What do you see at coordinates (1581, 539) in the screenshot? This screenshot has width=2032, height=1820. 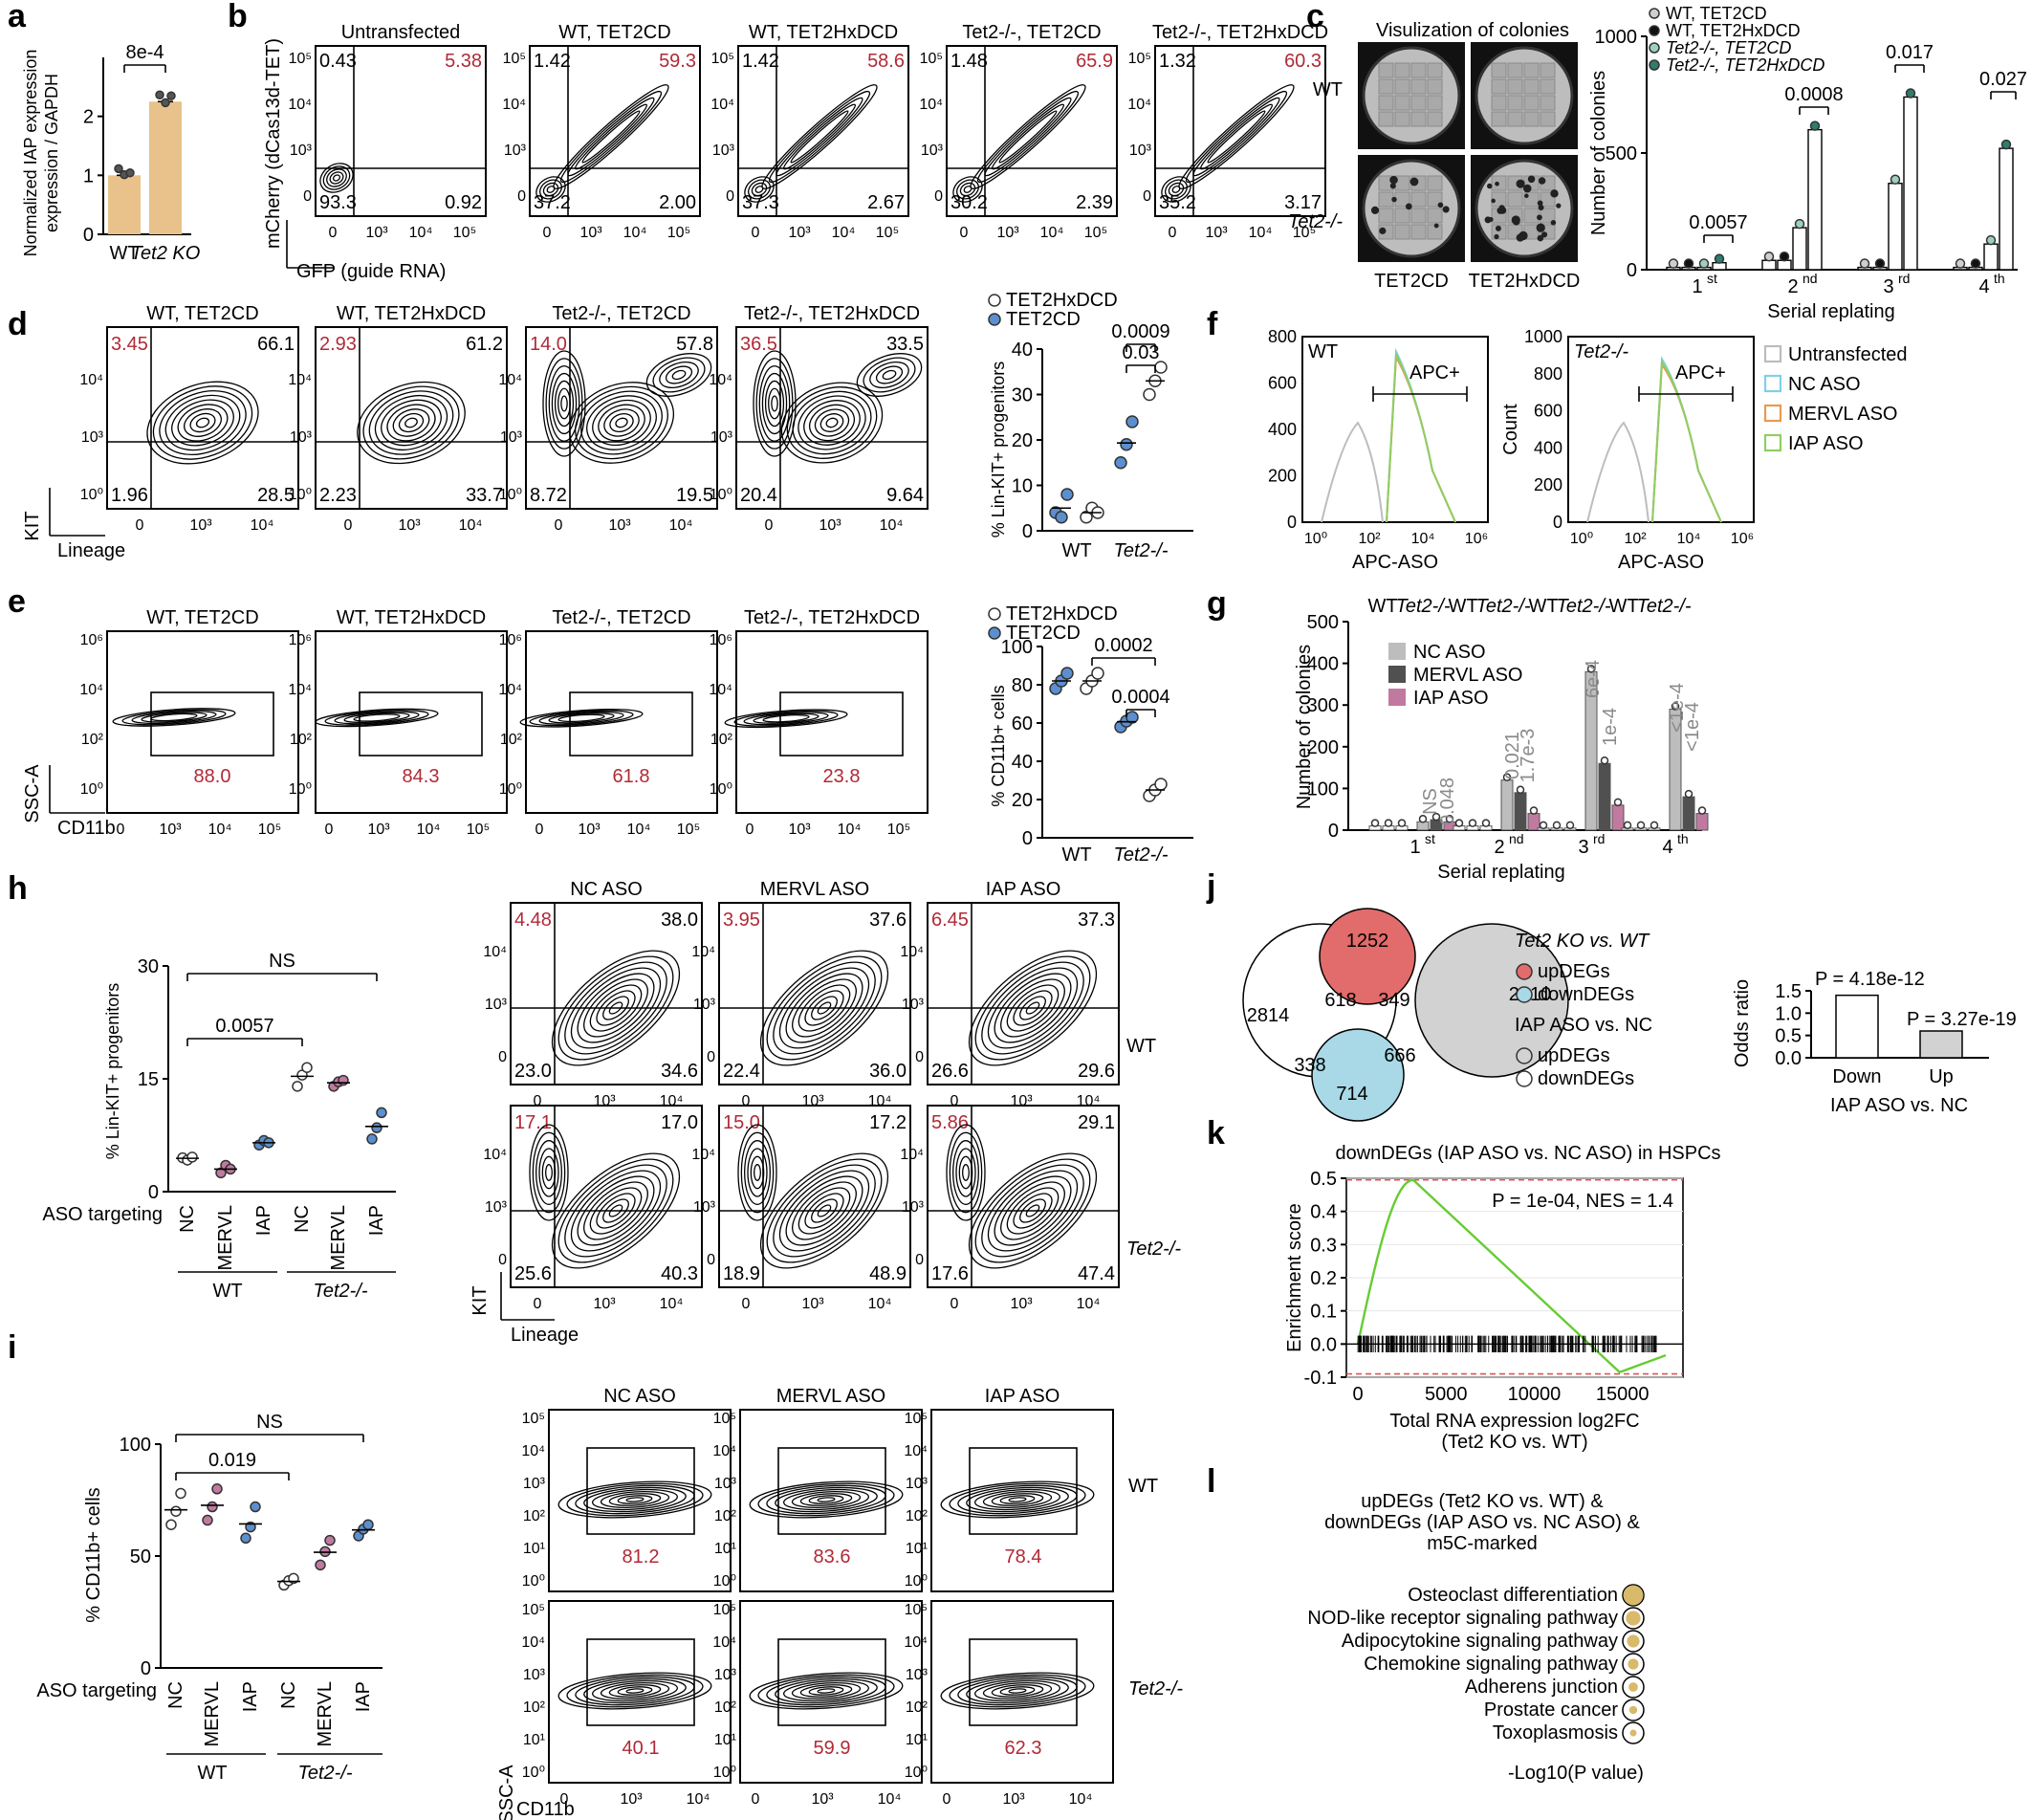 I see `x-tick-label: 10⁰` at bounding box center [1581, 539].